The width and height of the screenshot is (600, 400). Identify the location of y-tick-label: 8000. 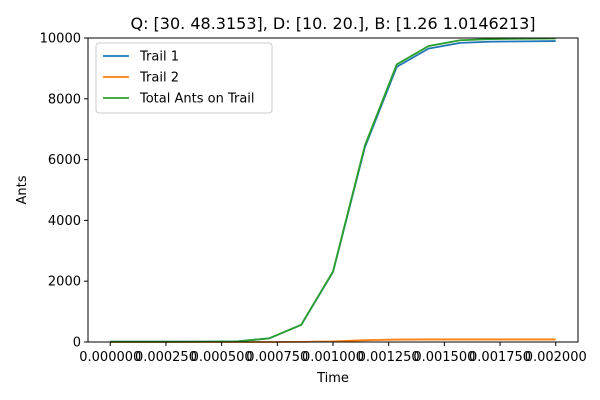
(64, 99).